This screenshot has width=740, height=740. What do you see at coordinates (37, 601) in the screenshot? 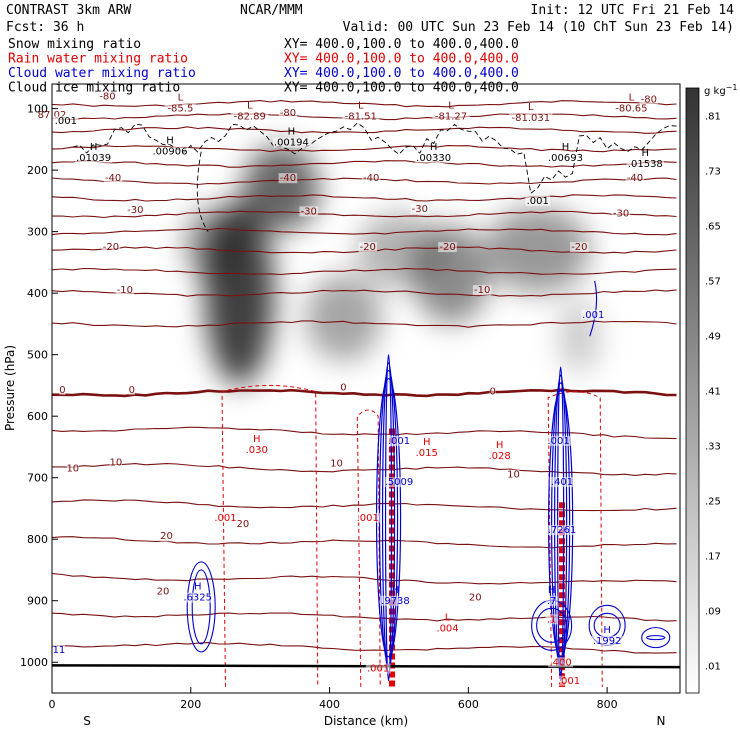
I see `y-tick-label-8: 900` at bounding box center [37, 601].